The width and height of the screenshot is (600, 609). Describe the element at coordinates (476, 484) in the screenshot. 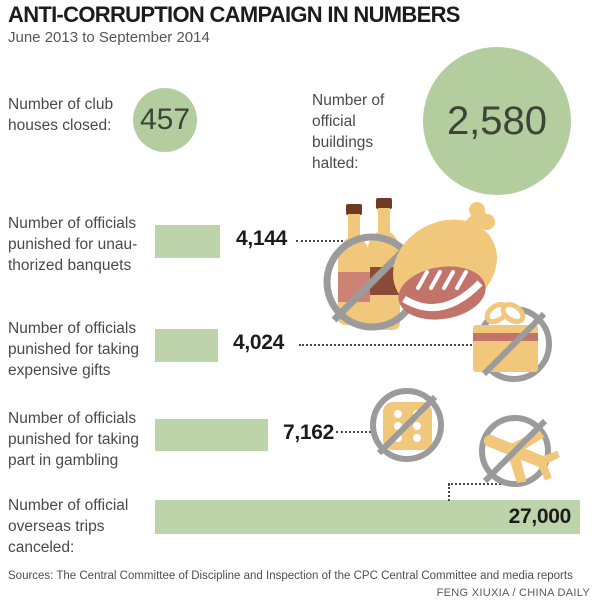

I see `trips-connector-horizontal` at that location.